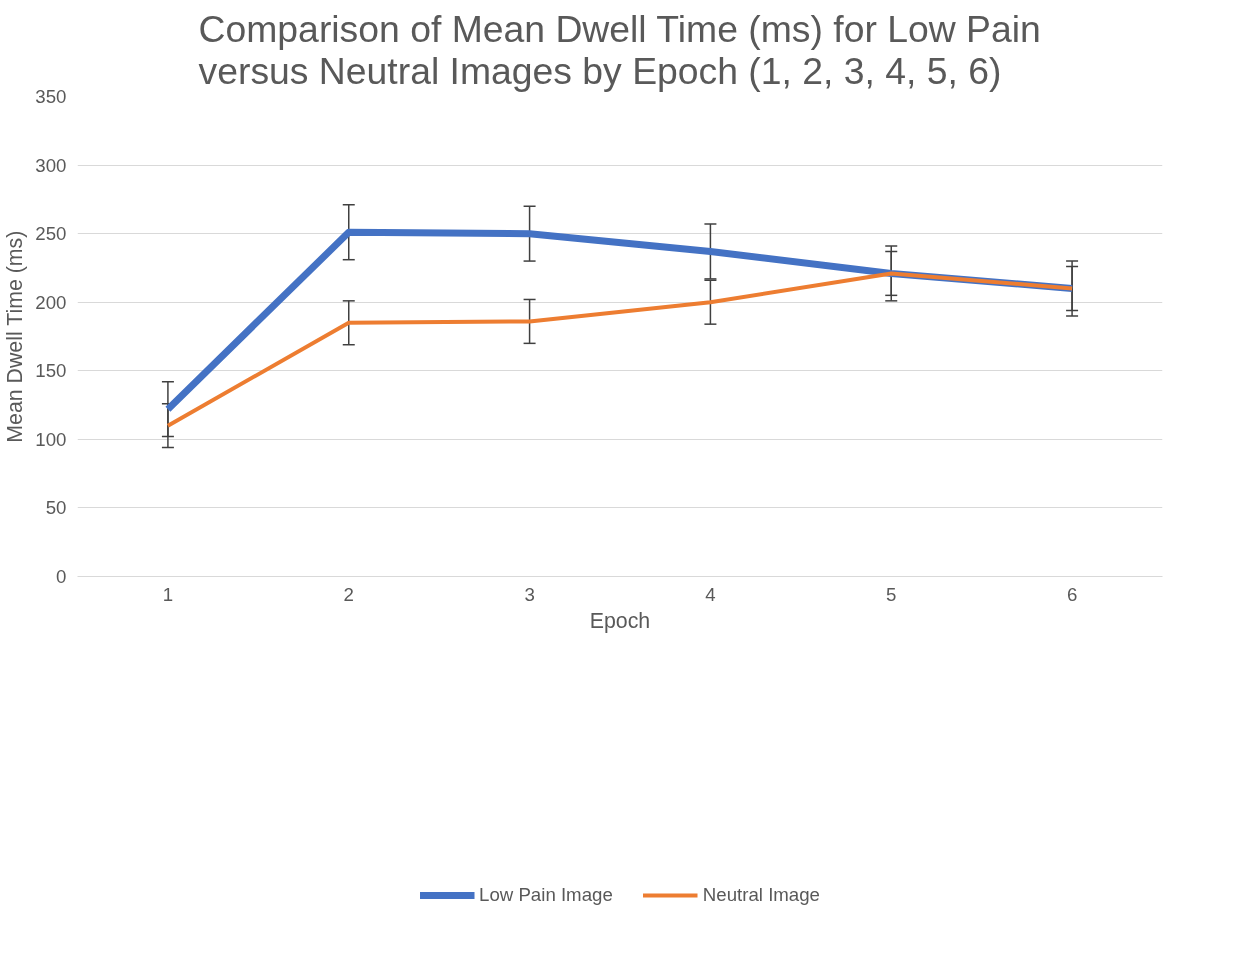 This screenshot has width=1252, height=960. Describe the element at coordinates (51, 165) in the screenshot. I see `y-tick-label: 300` at that location.